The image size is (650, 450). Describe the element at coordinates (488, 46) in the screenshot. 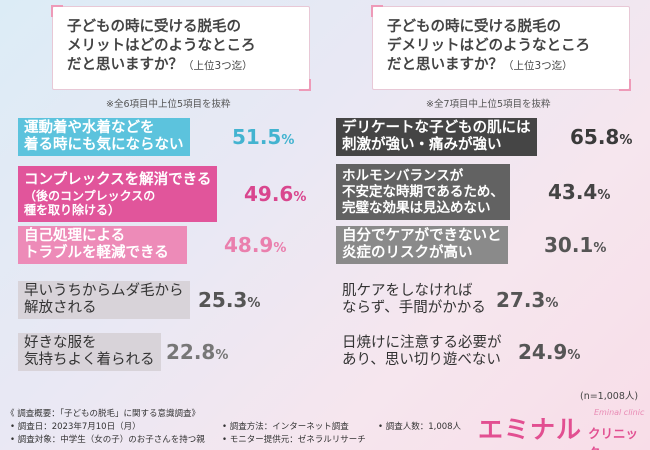

I see `question-line: デメリットはどのようなところ` at that location.